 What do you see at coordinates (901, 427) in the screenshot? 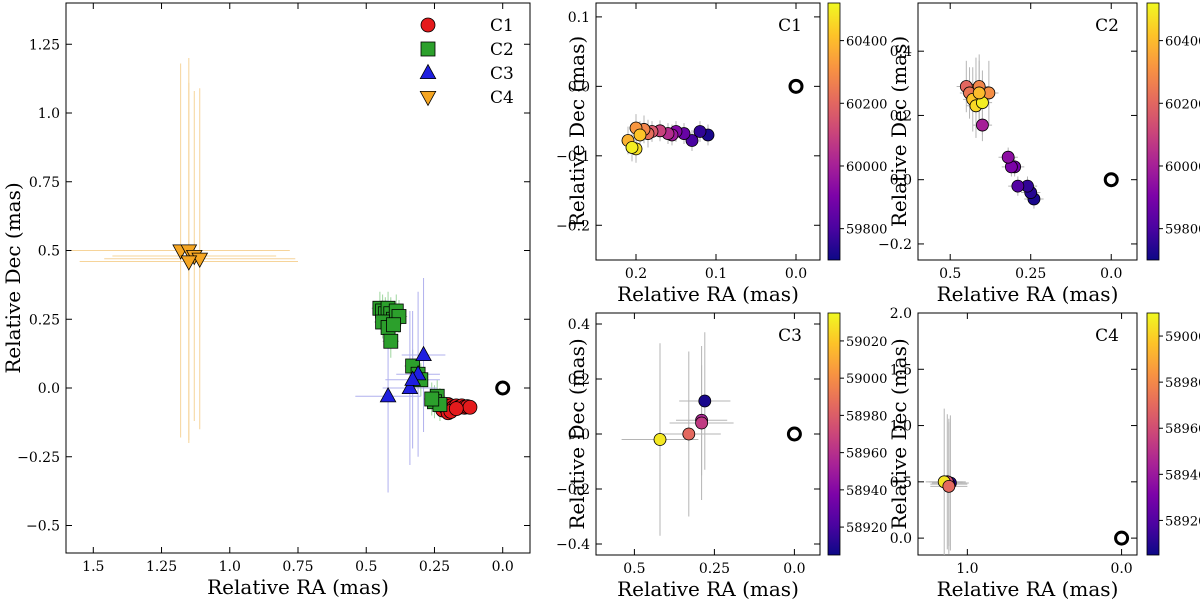
I see `y-tick-label: 1.0` at bounding box center [901, 427].